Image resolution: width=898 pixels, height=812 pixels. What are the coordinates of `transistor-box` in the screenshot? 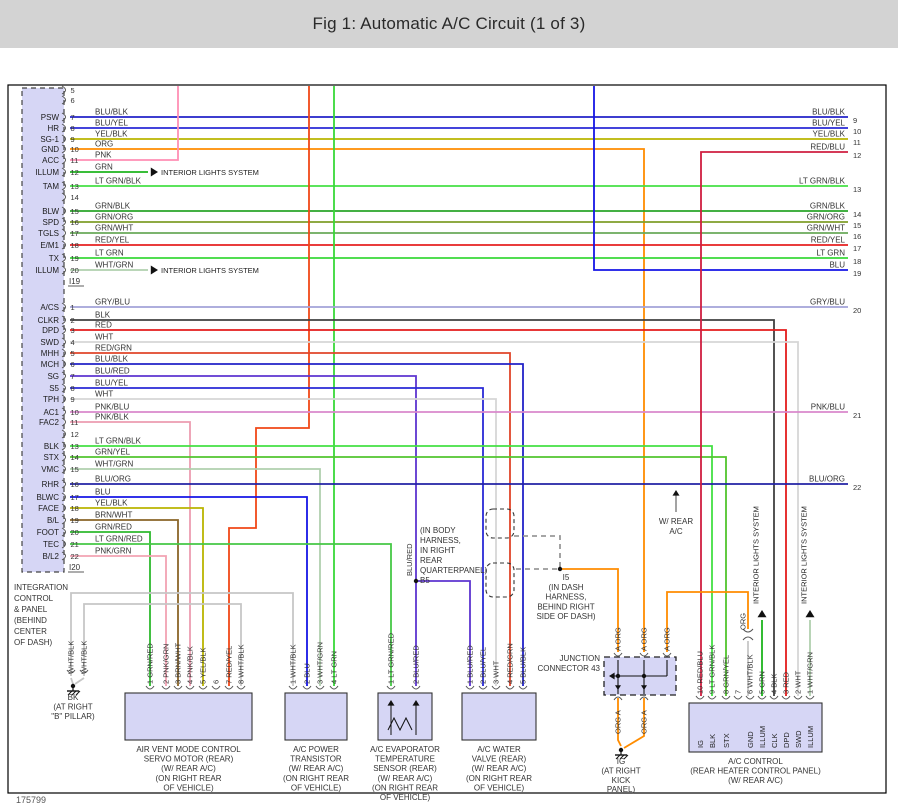 It's located at (316, 716).